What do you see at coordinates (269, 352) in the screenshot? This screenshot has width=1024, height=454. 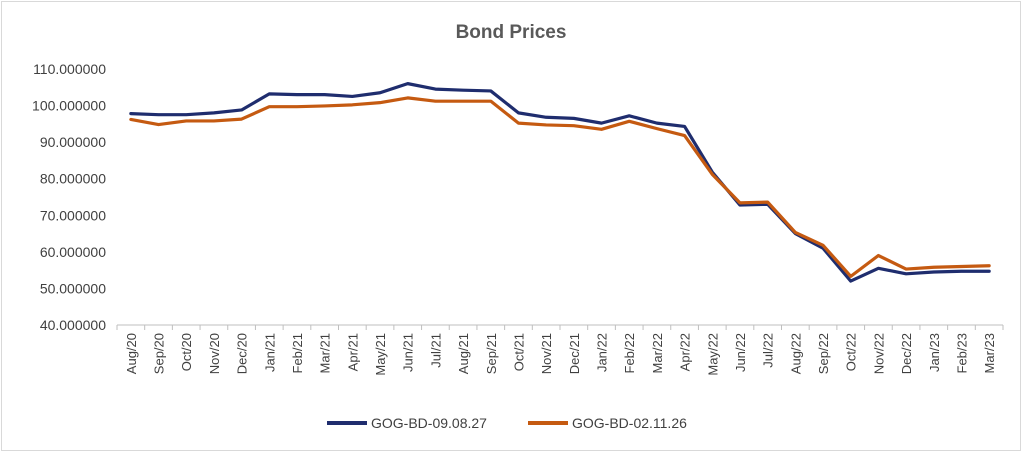 I see `x-tick-label: Jan/21` at bounding box center [269, 352].